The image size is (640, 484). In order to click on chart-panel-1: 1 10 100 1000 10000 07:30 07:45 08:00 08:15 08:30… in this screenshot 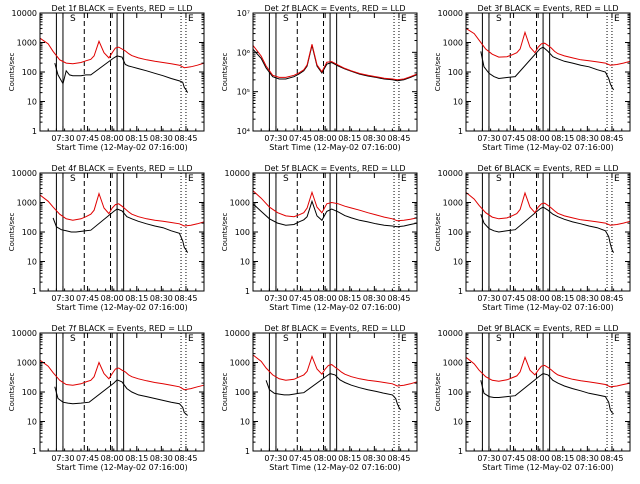, I will do `click(106, 78)`.